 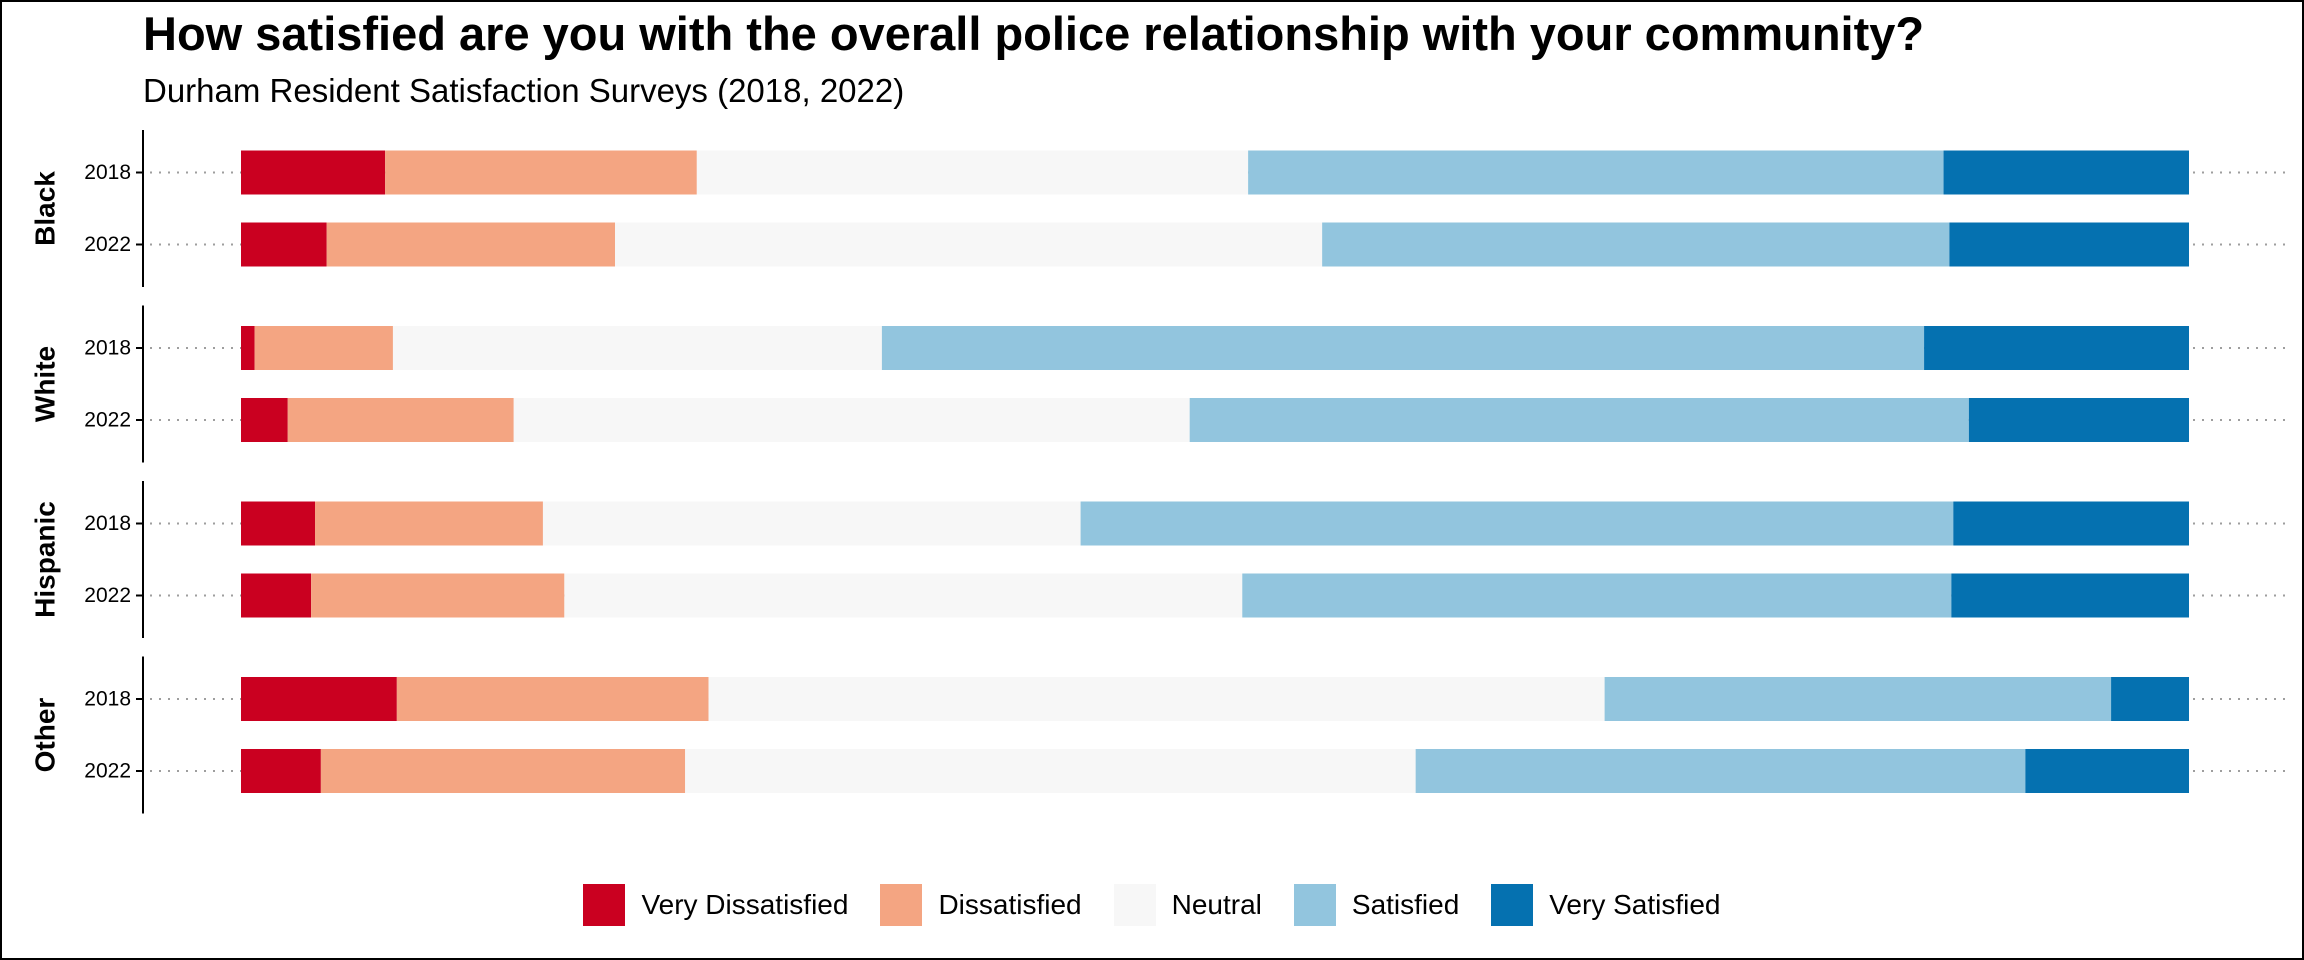 I want to click on bar-segment-black-2018-very-satisfied, so click(x=2066, y=172).